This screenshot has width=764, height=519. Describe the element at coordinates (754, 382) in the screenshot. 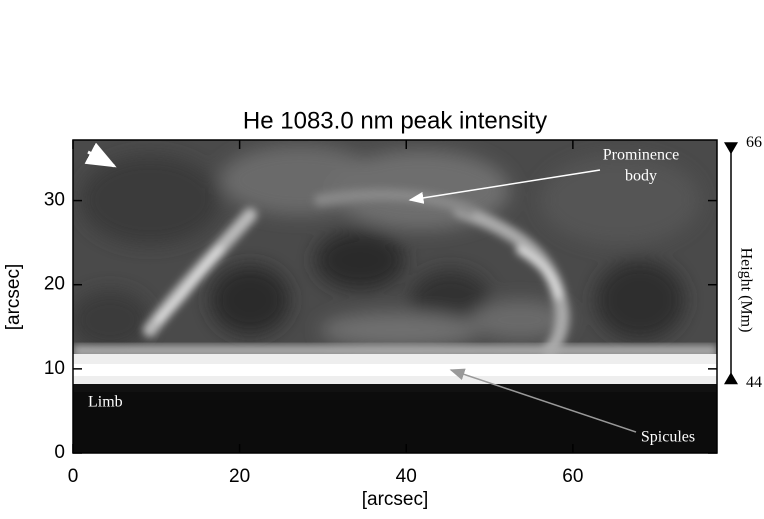

I see `y2-tick-label: 44` at that location.